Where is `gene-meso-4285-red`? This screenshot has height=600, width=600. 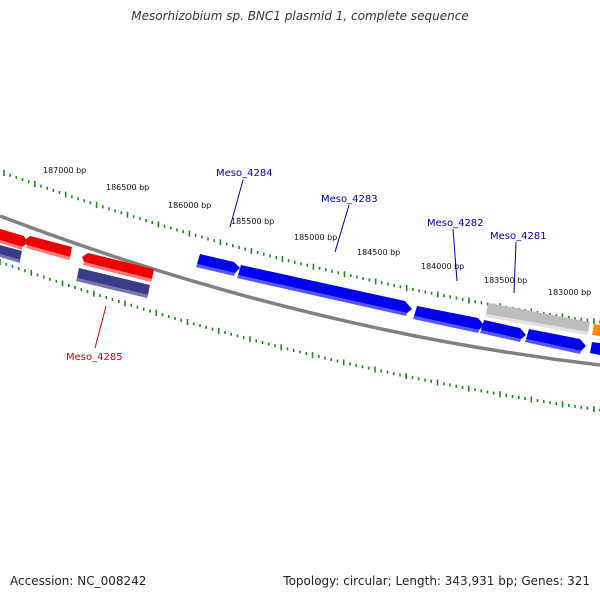 gene-meso-4285-red is located at coordinates (118, 267).